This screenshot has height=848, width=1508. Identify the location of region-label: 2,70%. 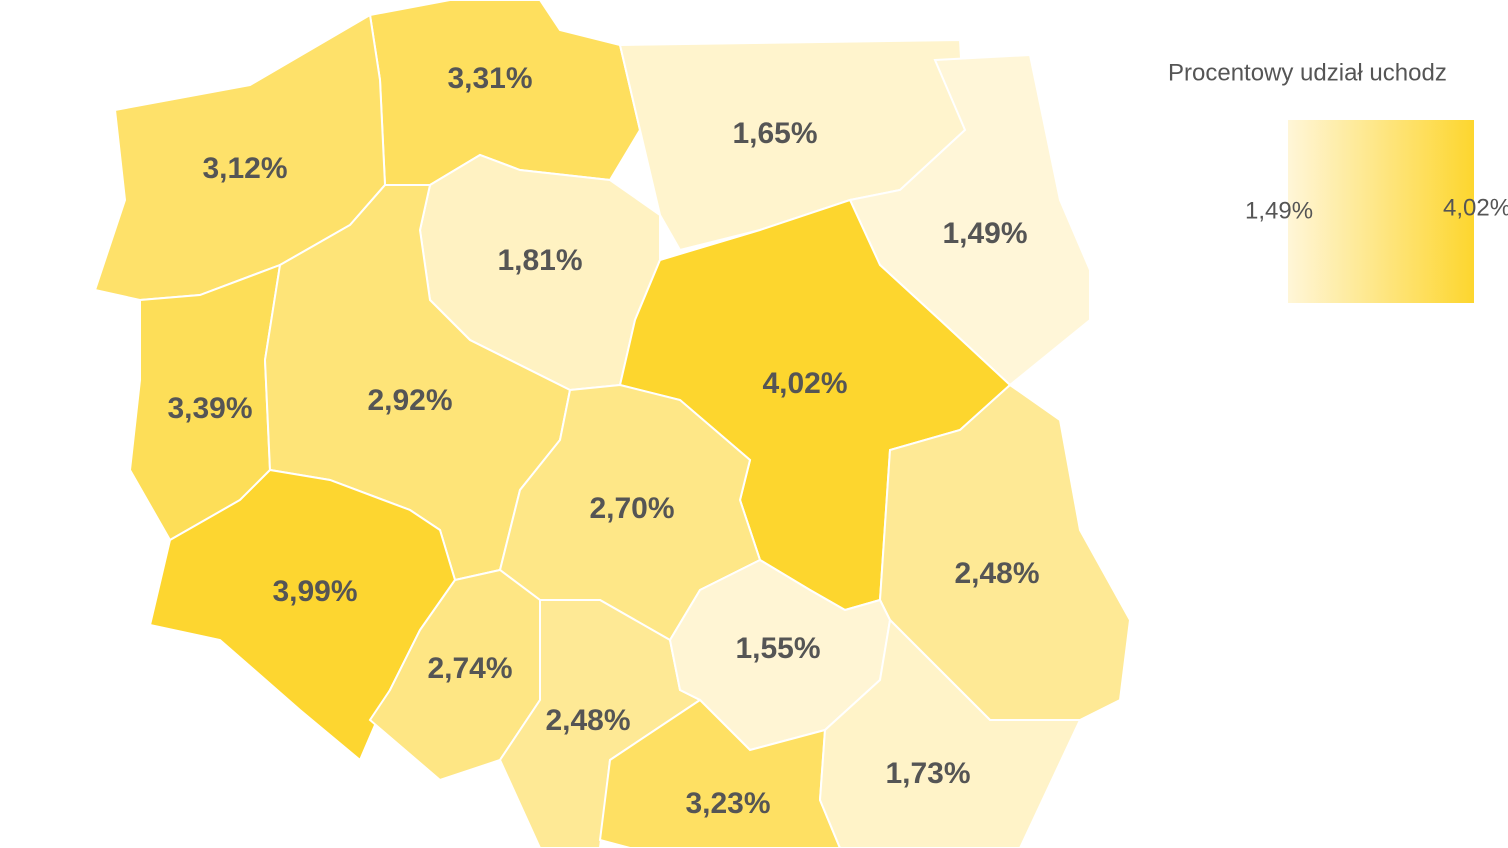
(631, 508).